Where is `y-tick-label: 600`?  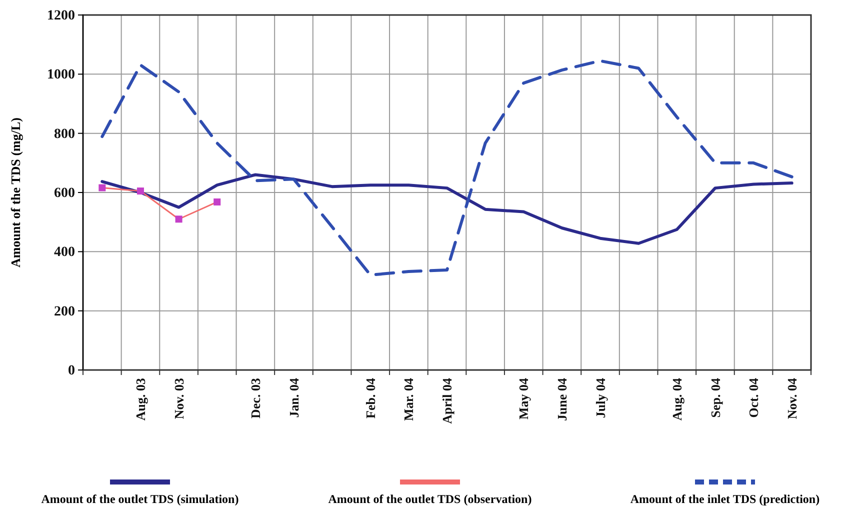
y-tick-label: 600 is located at coordinates (64, 193).